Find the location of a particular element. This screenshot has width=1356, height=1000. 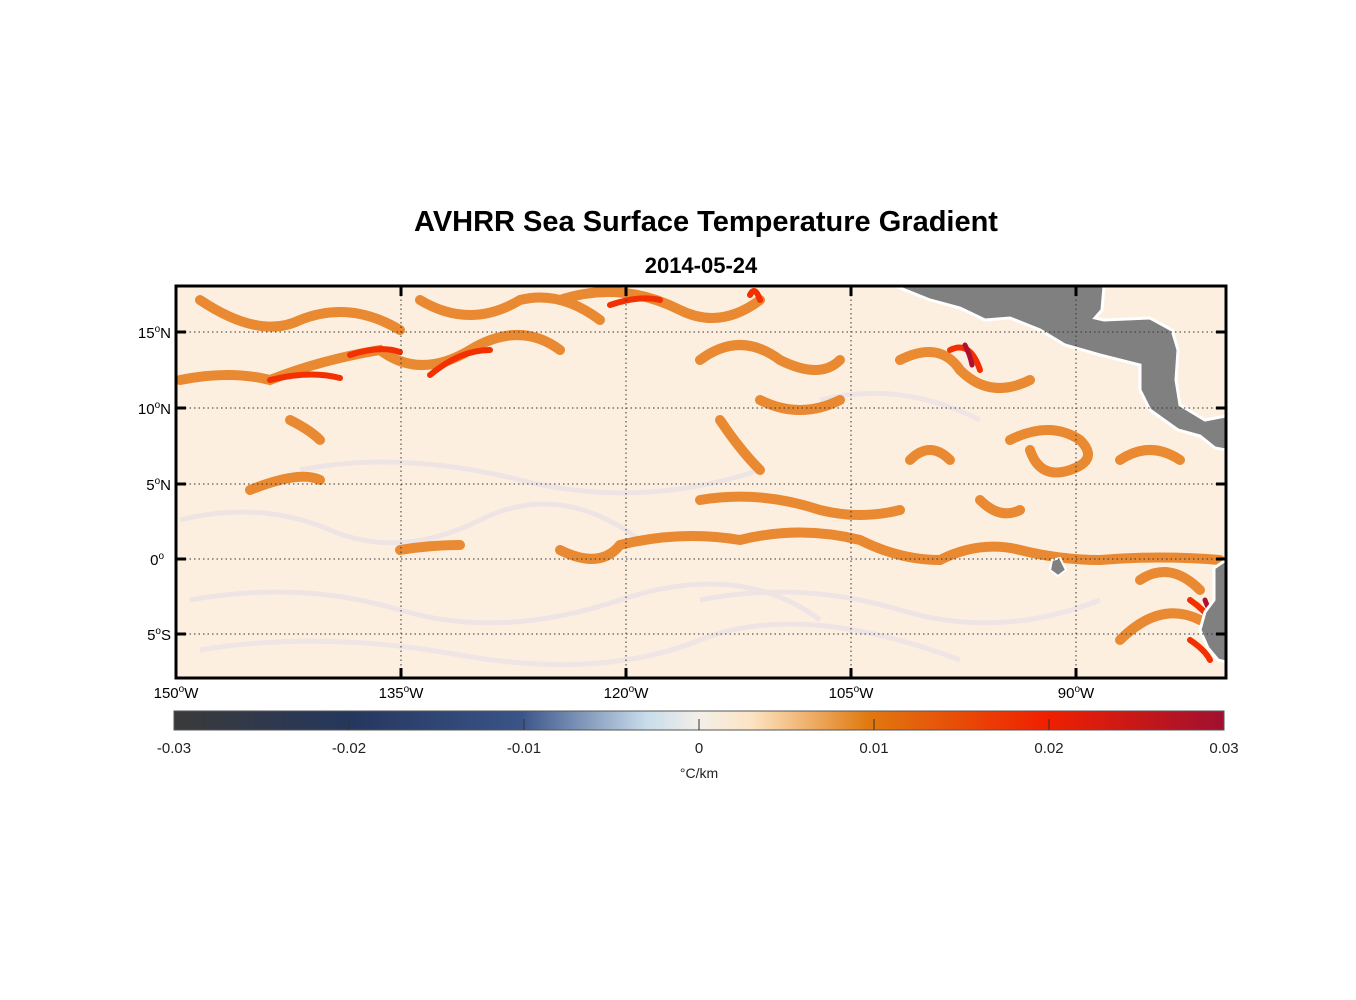

lon-label-120w: 120oW is located at coordinates (626, 693).